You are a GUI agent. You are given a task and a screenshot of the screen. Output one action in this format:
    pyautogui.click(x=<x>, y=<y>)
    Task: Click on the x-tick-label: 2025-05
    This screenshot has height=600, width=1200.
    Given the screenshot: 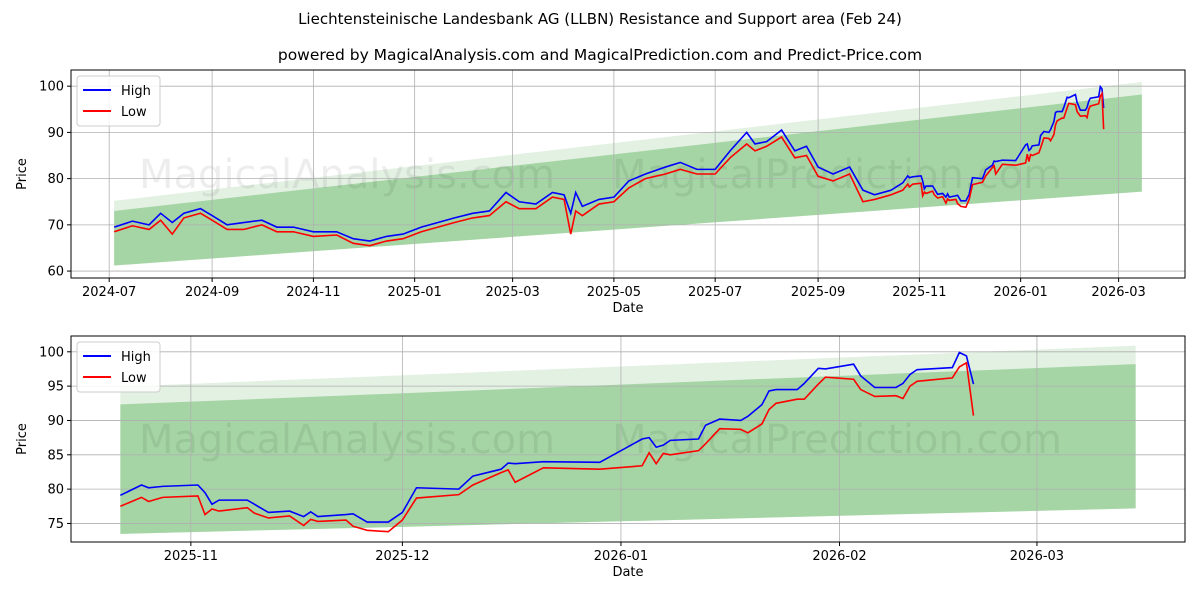 What is the action you would take?
    pyautogui.click(x=614, y=292)
    